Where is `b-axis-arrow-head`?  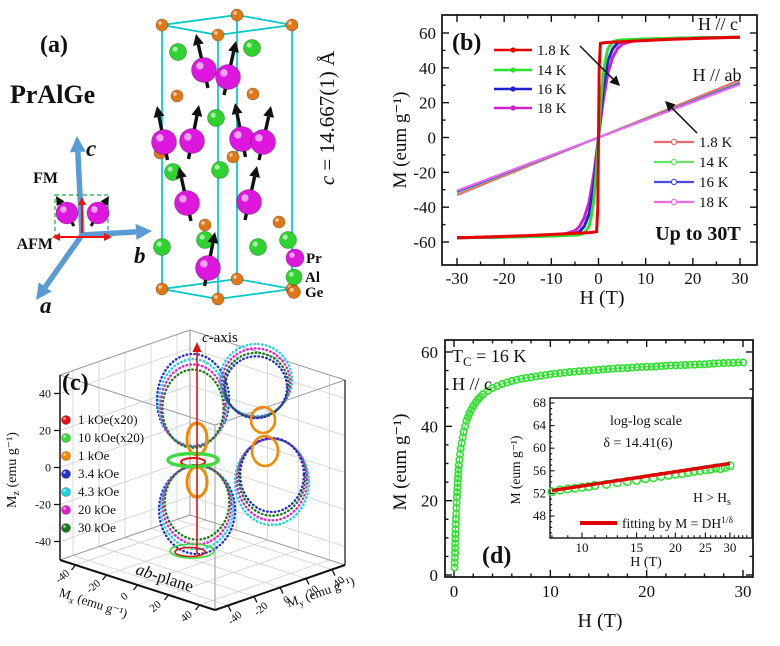
b-axis-arrow-head is located at coordinates (143, 231).